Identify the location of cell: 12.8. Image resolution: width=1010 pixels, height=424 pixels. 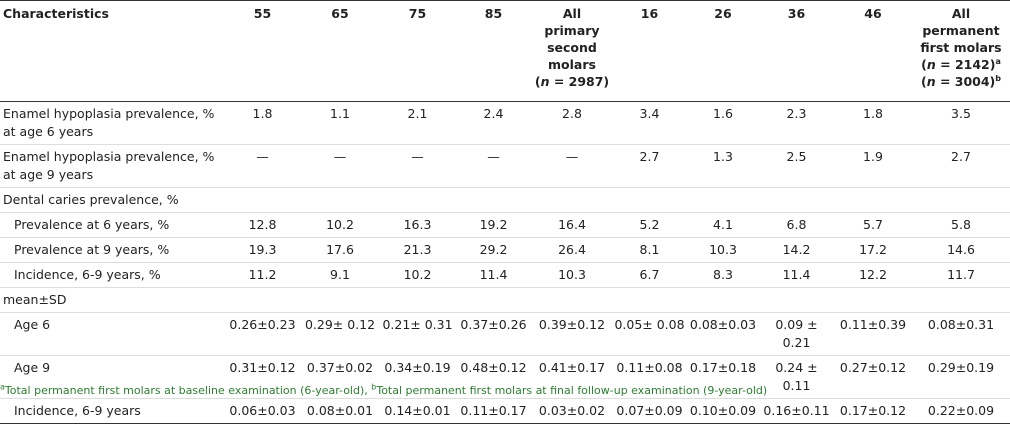
(262, 225).